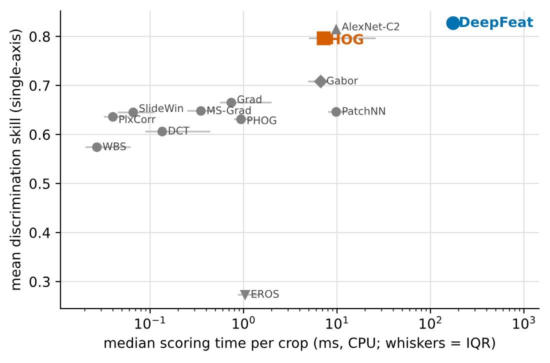 The width and height of the screenshot is (550, 363). Describe the element at coordinates (363, 110) in the screenshot. I see `series-label: PatchNN` at that location.